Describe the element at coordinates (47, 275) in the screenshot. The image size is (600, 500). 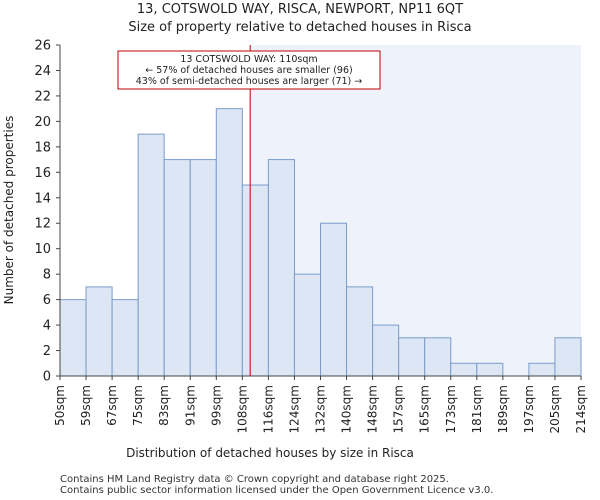
I see `y-tick-label: 8` at that location.